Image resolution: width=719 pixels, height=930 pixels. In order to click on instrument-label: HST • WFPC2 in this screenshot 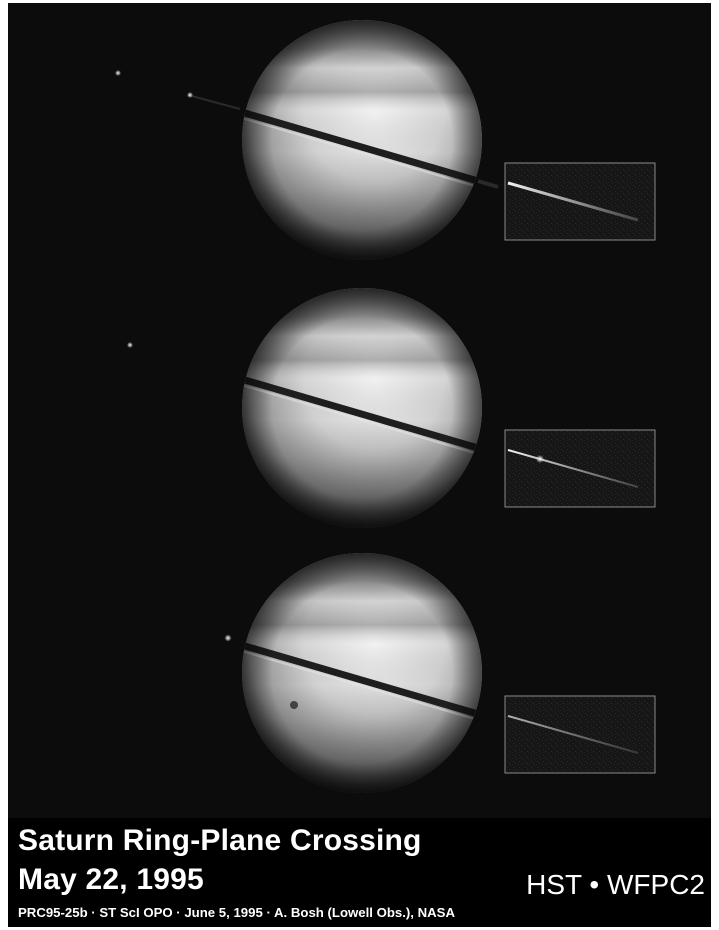, I will do `click(615, 884)`.